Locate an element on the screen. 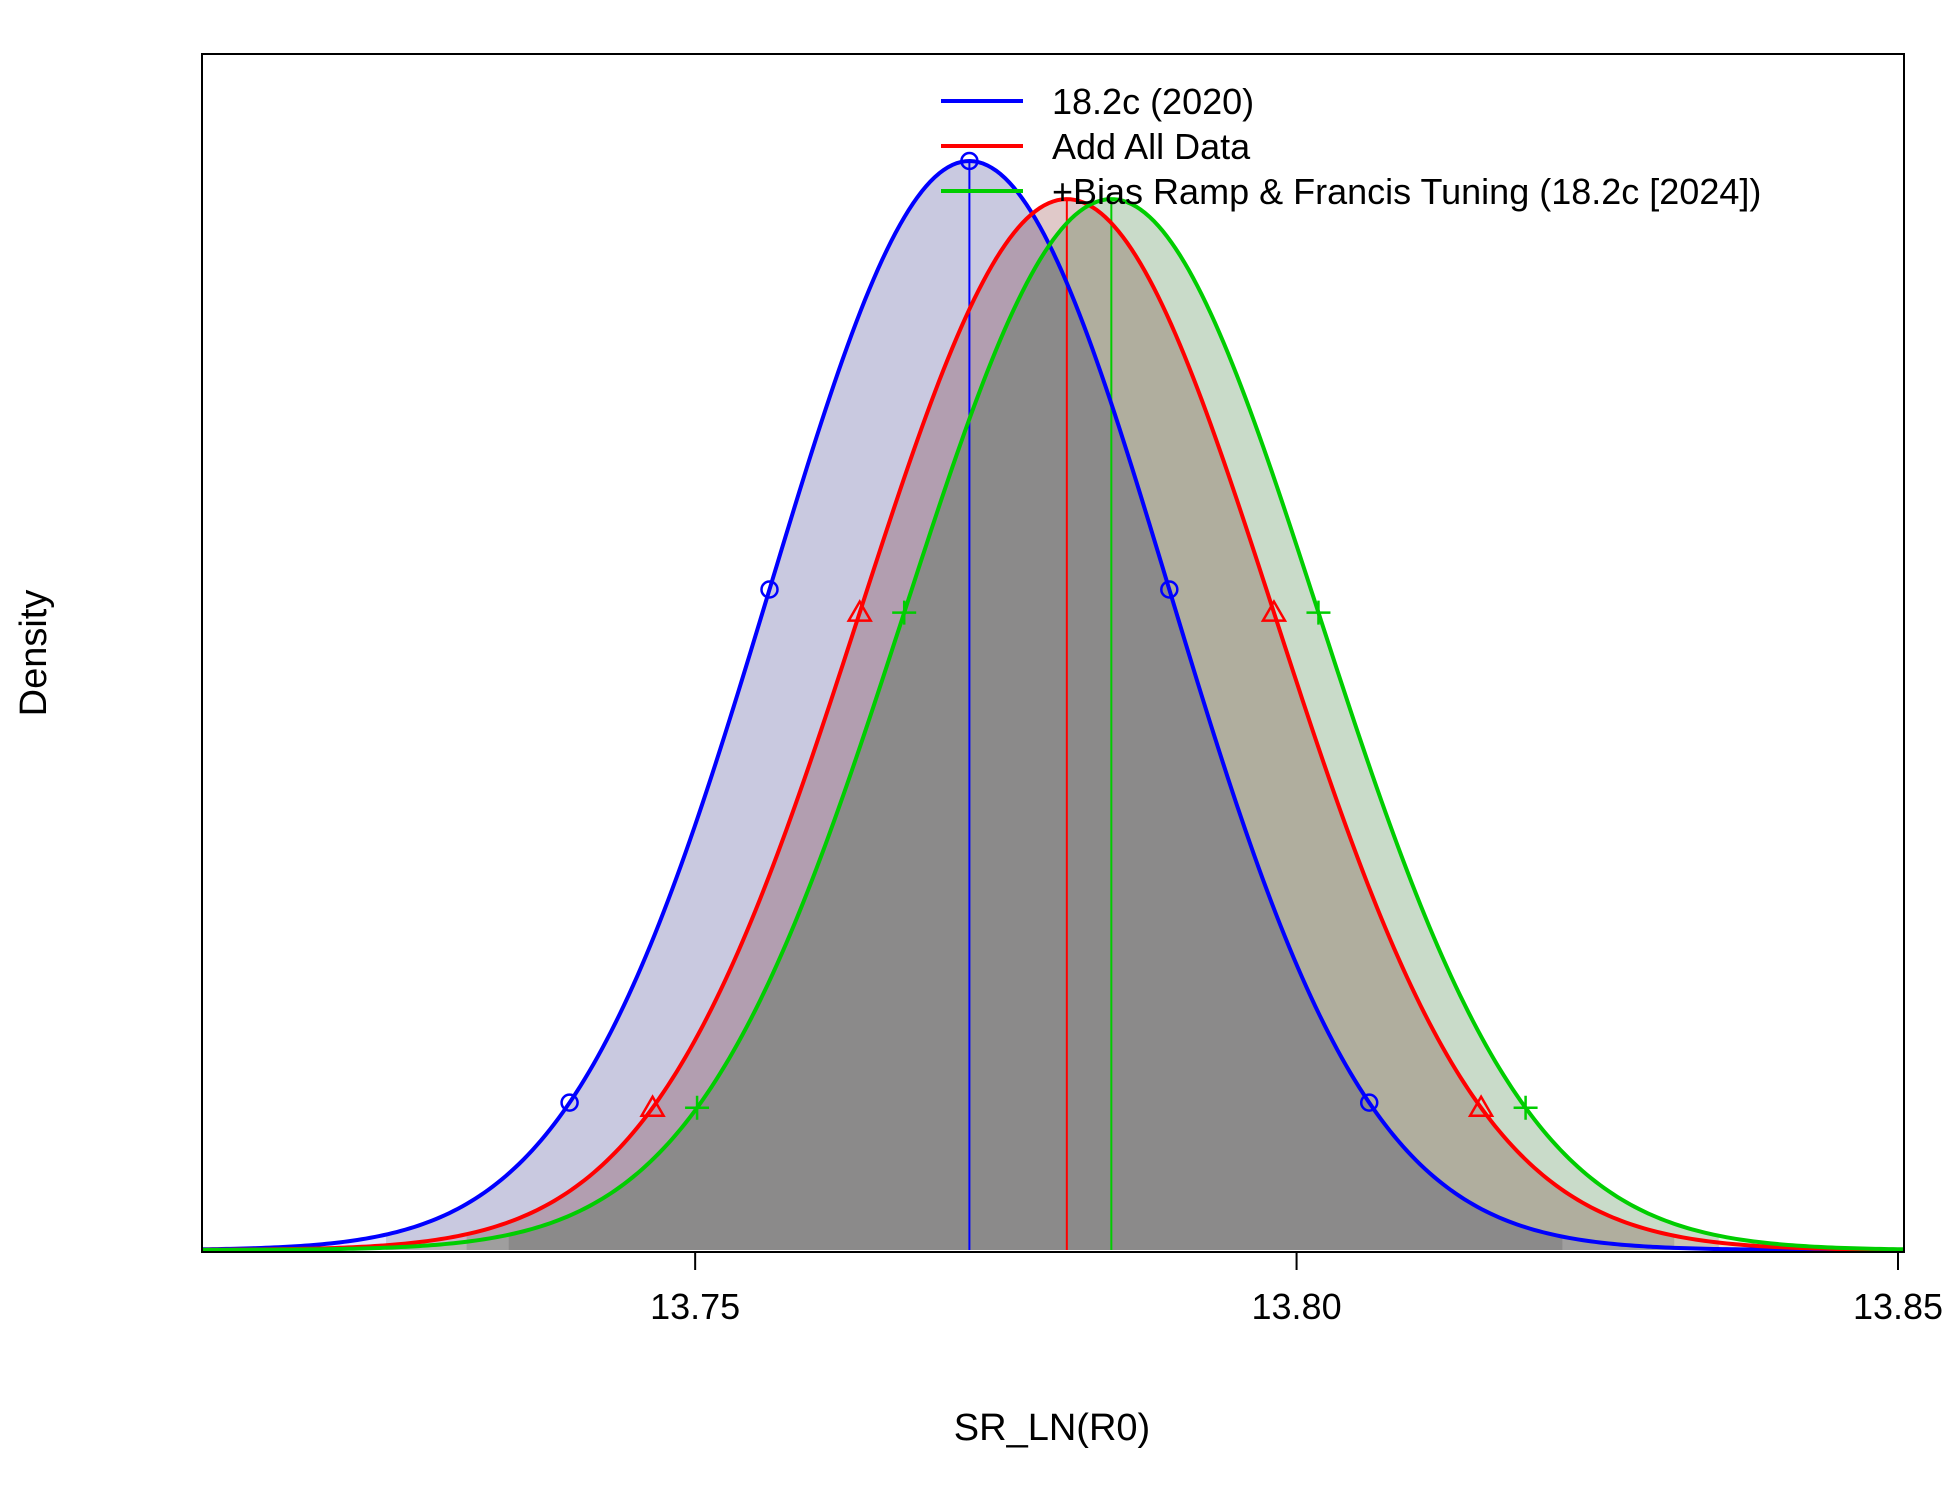 The image size is (1950, 1505). x-axis: 13.75 13.80 13.85 is located at coordinates (1296, 1289).